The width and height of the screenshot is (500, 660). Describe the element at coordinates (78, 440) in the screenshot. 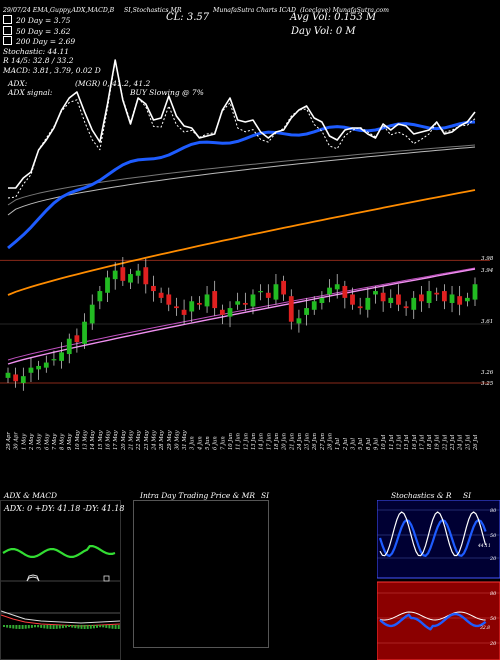

I see `date-tick-label: 10 May` at that location.